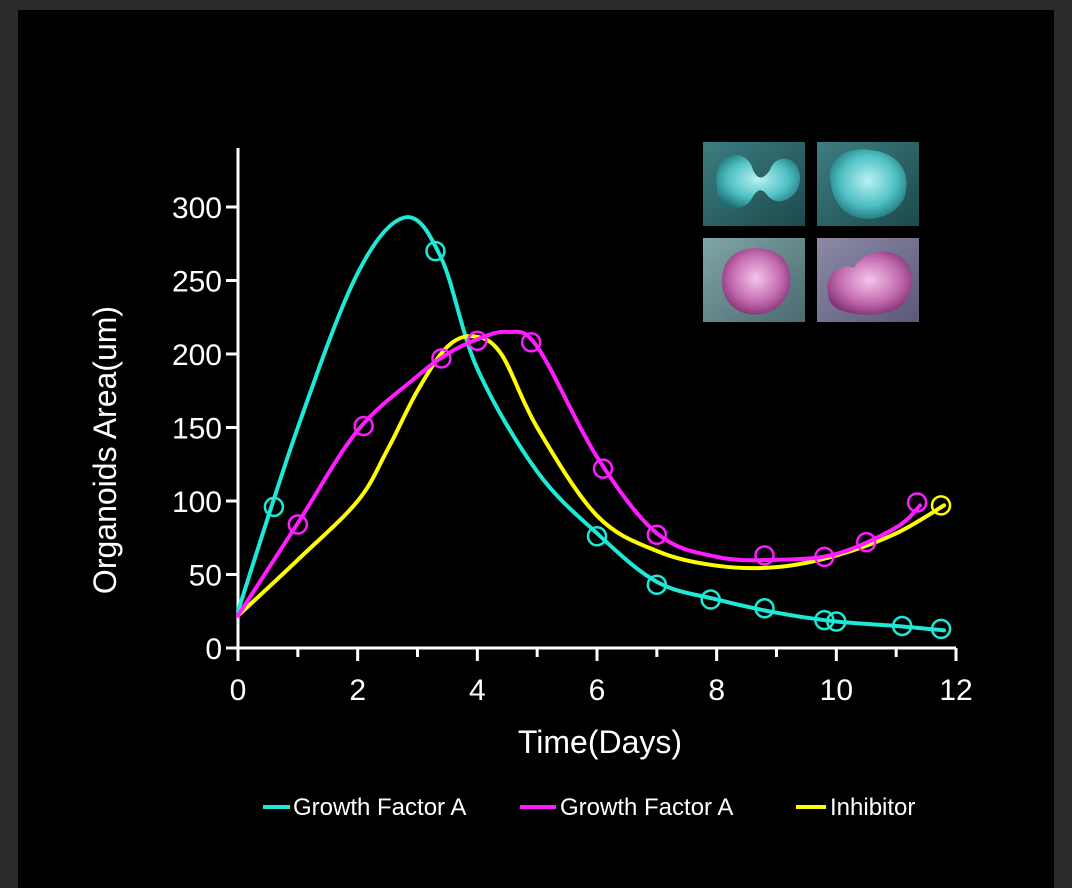  I want to click on organoid-image-pink-oval, so click(754, 280).